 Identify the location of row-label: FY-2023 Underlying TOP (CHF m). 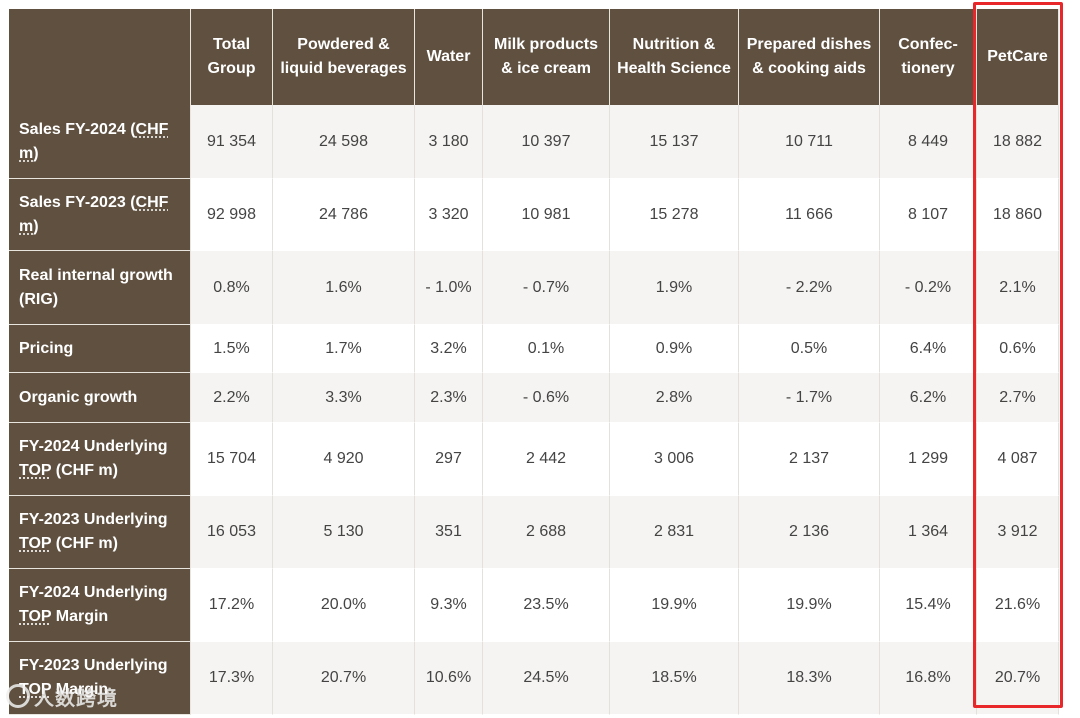
(100, 532).